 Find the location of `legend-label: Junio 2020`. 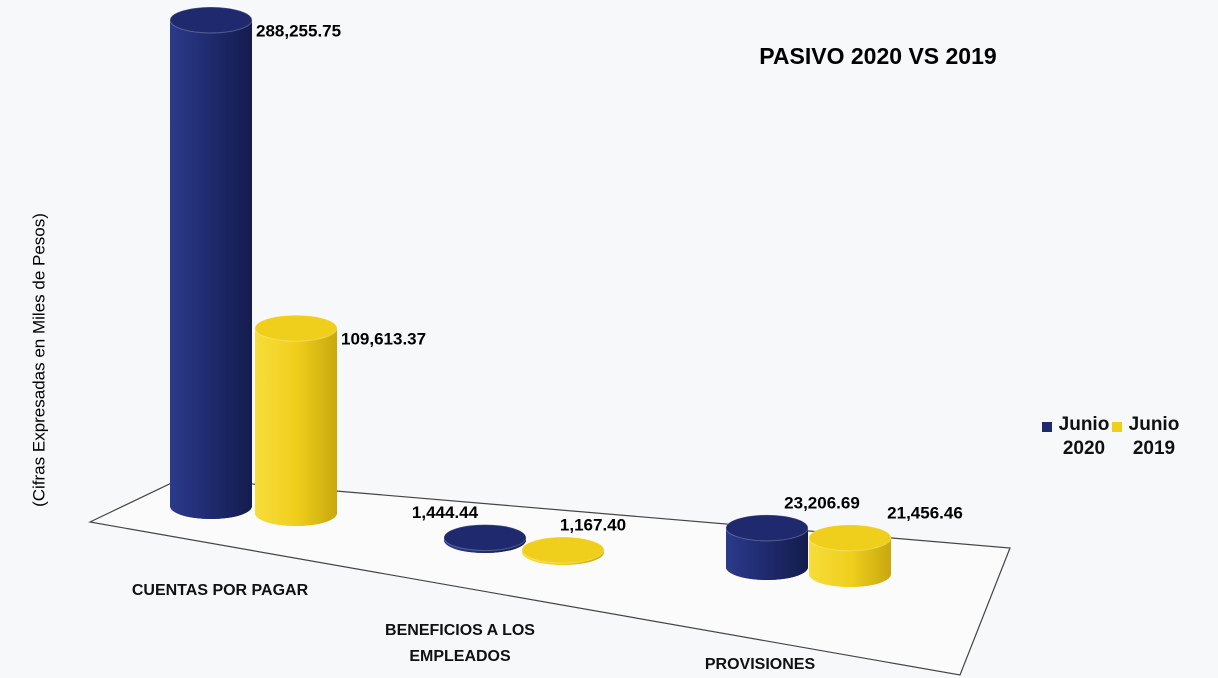

legend-label: Junio 2020 is located at coordinates (1084, 436).